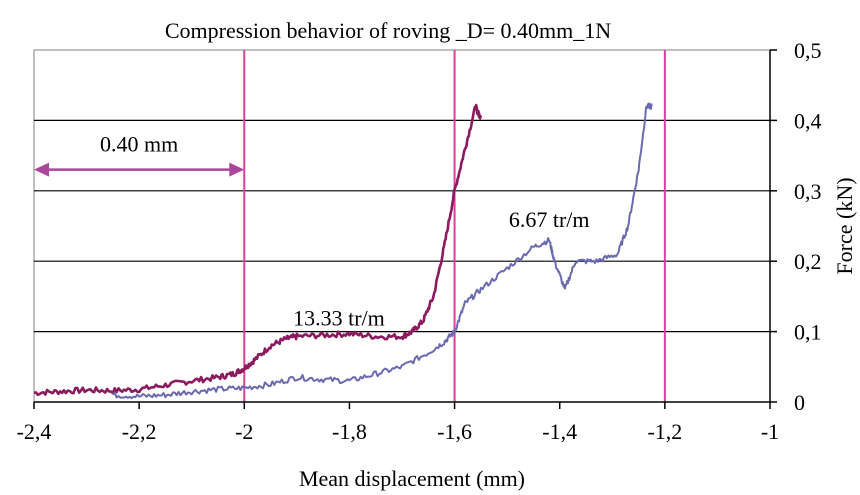  What do you see at coordinates (808, 120) in the screenshot?
I see `y-tick-label-4: 0,4` at bounding box center [808, 120].